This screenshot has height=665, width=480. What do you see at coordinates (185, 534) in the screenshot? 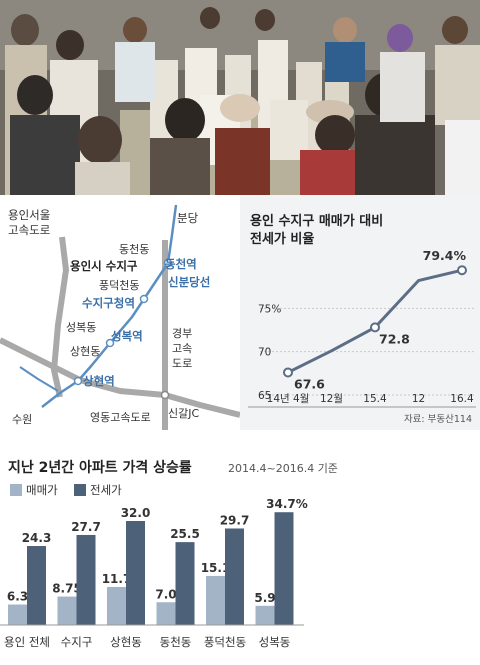
I see `bar-data-label: 25.5` at bounding box center [185, 534].